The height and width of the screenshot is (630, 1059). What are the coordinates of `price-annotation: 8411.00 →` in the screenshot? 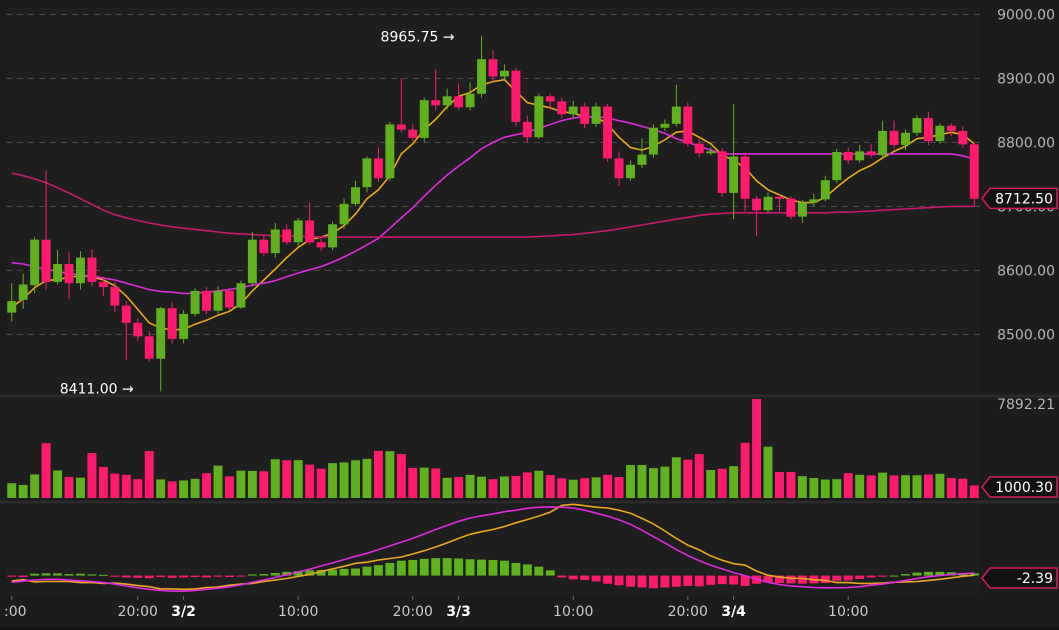 It's located at (97, 389).